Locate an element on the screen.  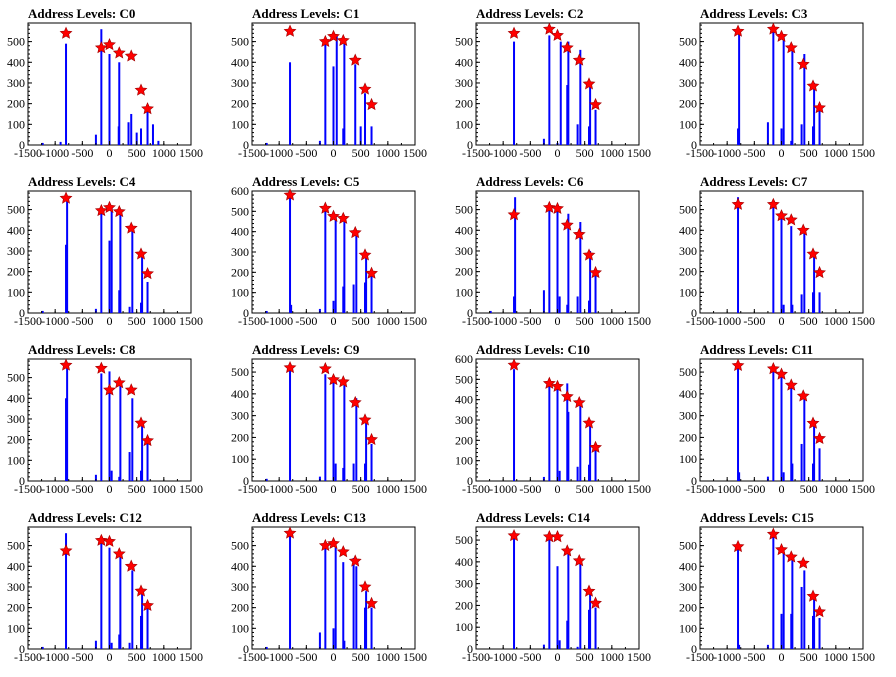
plot-frame is located at coordinates (557, 84).